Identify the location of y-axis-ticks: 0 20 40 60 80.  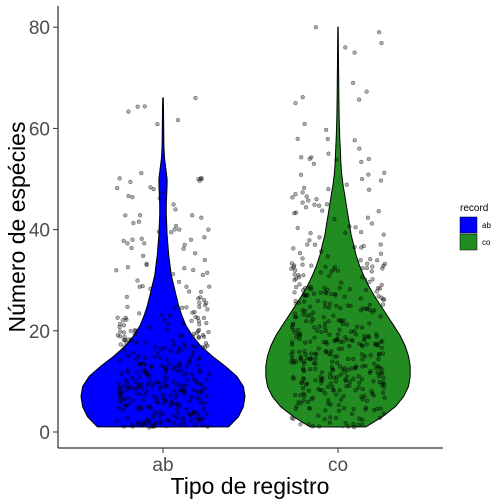
(43, 231).